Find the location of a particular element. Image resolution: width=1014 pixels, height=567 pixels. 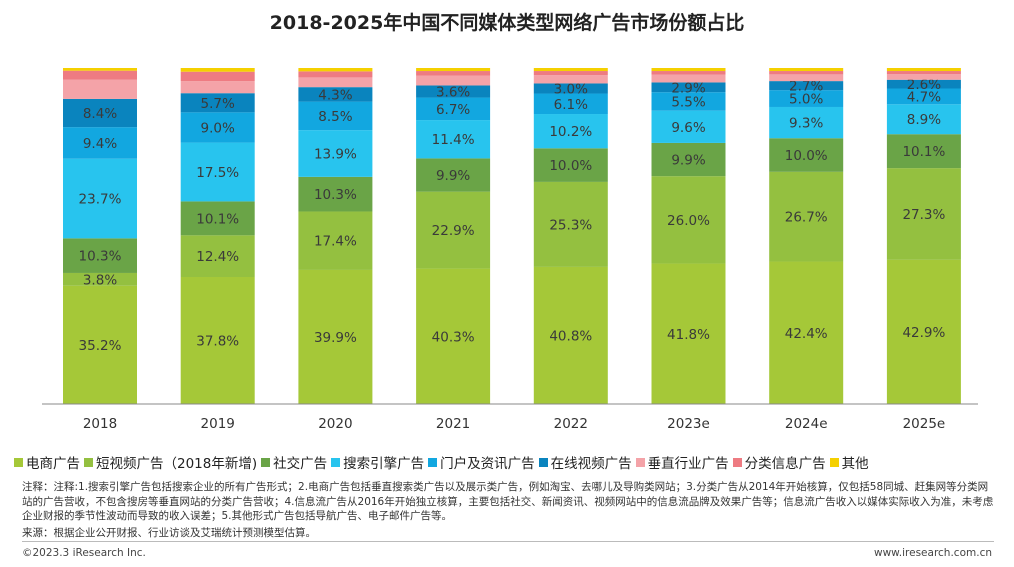

bar-segment-2021-s2 is located at coordinates (453, 175).